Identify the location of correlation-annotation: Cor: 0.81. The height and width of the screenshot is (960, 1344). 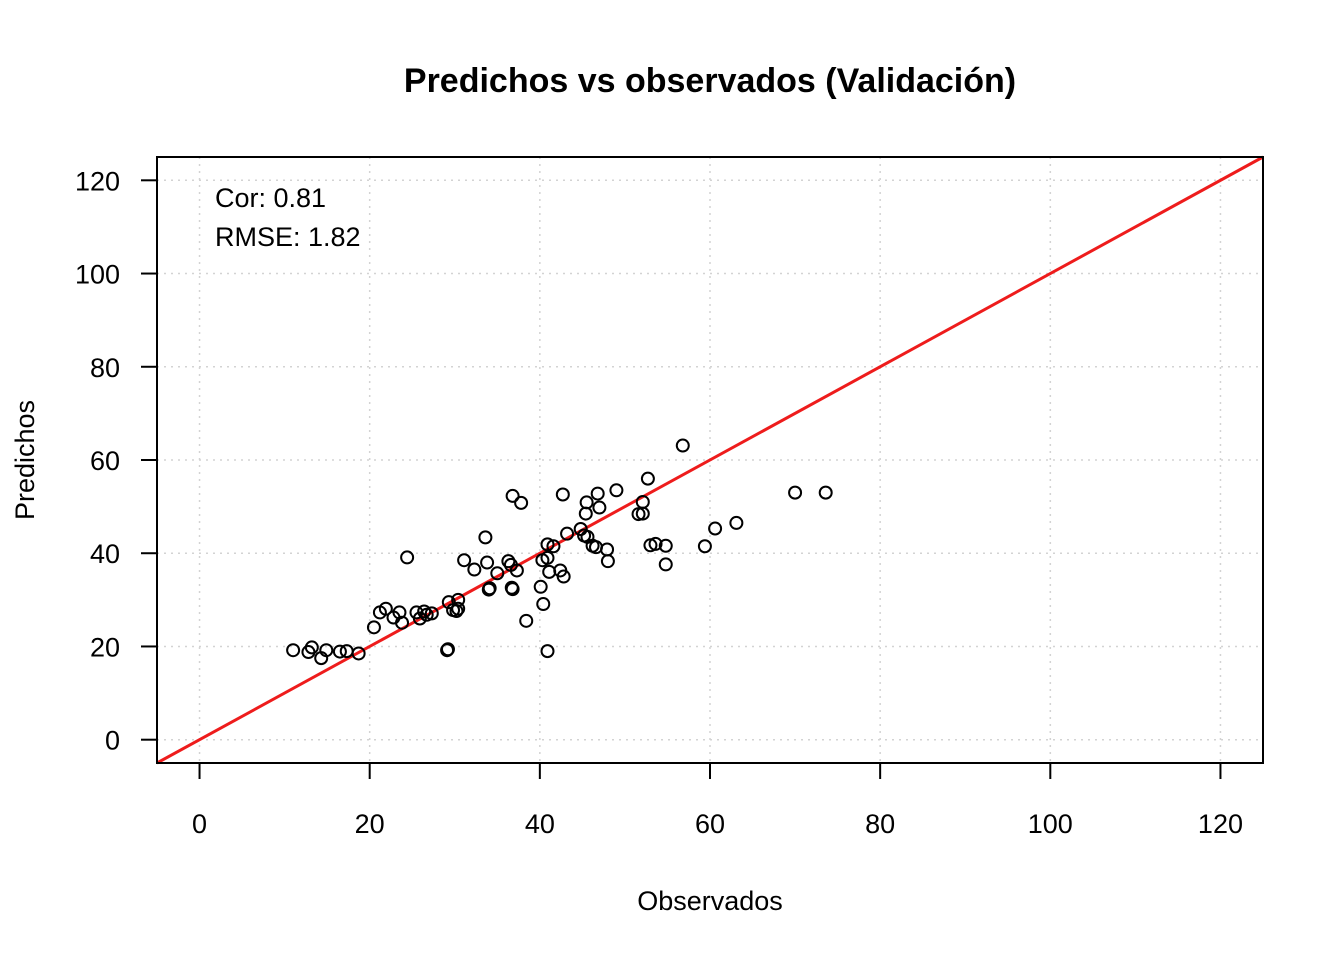
(270, 198).